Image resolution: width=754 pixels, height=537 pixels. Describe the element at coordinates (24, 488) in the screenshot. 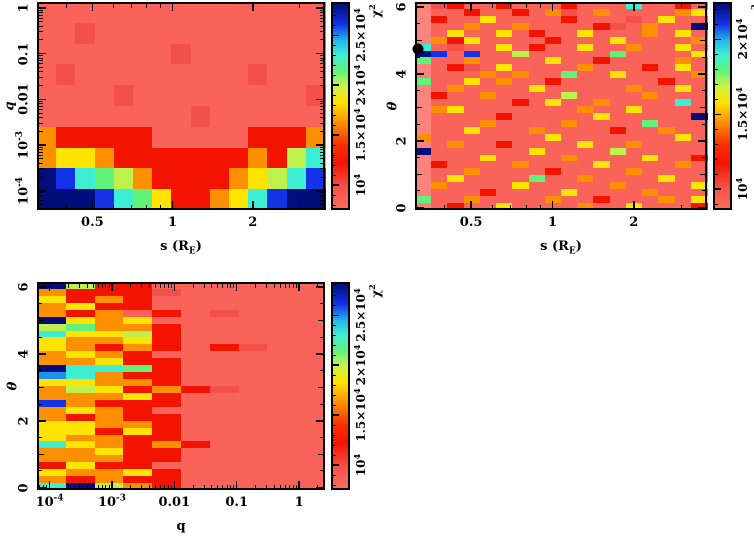

I see `y-axis-tick-label: 0` at that location.